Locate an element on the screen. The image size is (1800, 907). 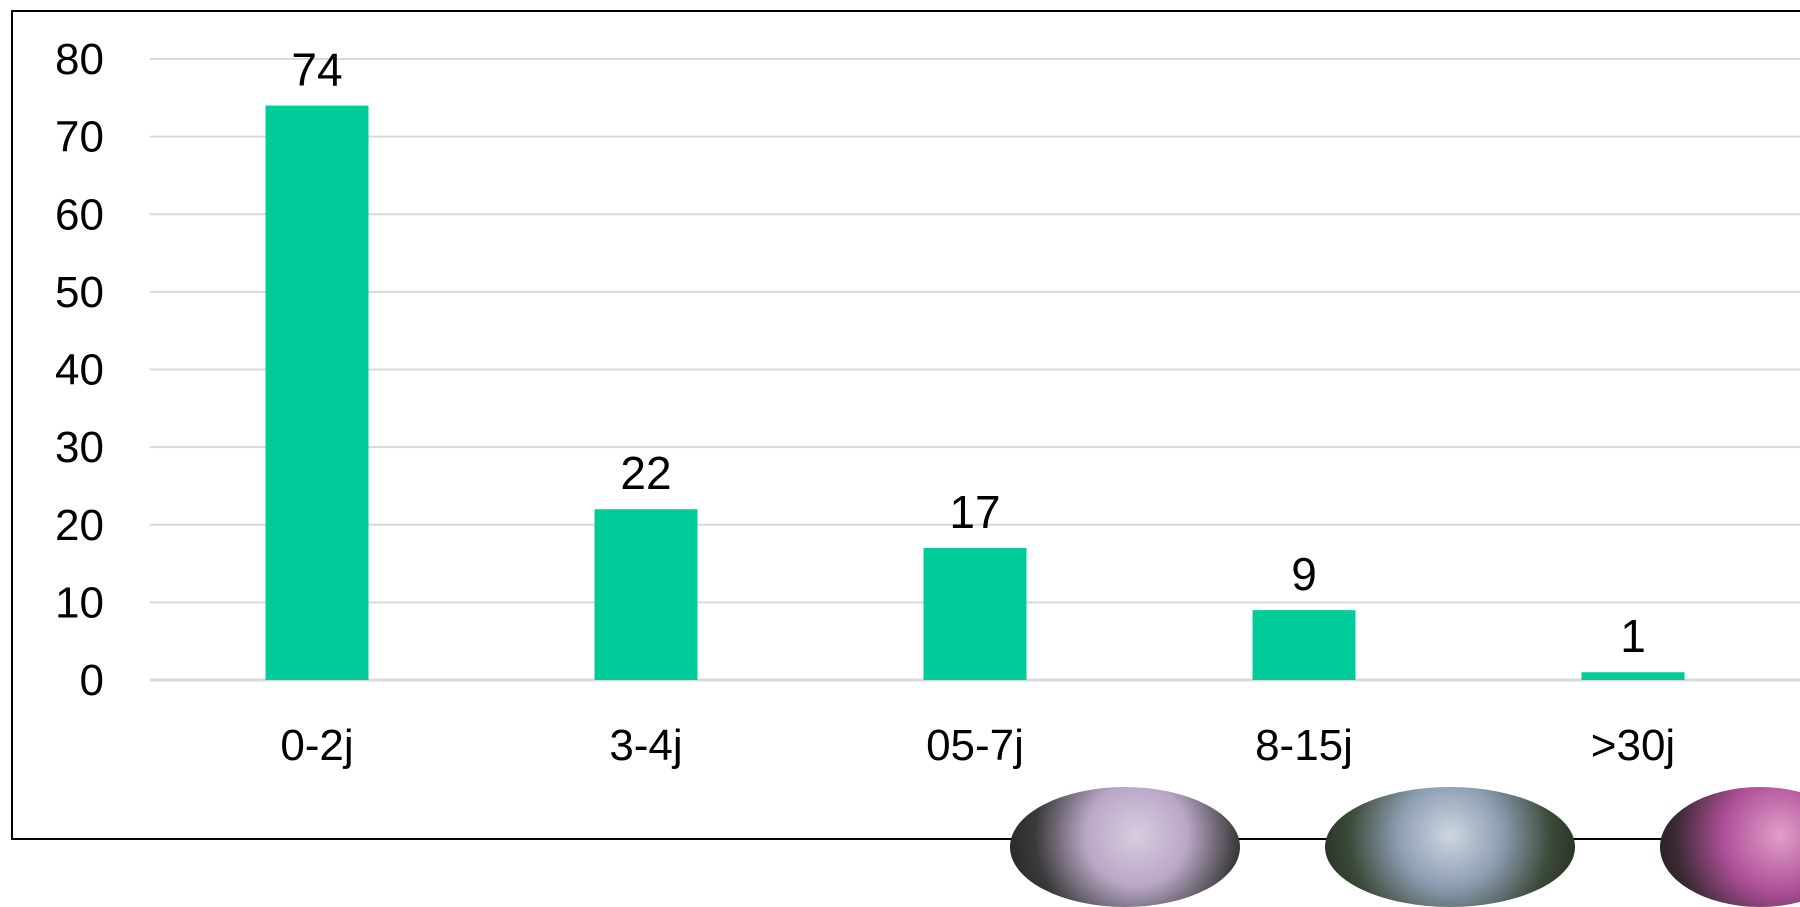
y-tick-label: 20 is located at coordinates (79, 525).